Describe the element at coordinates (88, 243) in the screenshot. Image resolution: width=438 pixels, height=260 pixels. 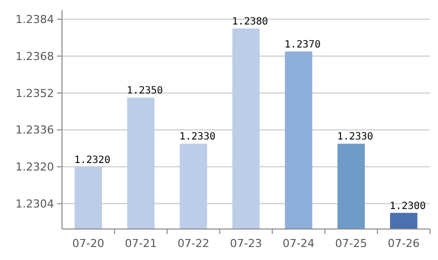
I see `x-tick-label: 07-20` at that location.